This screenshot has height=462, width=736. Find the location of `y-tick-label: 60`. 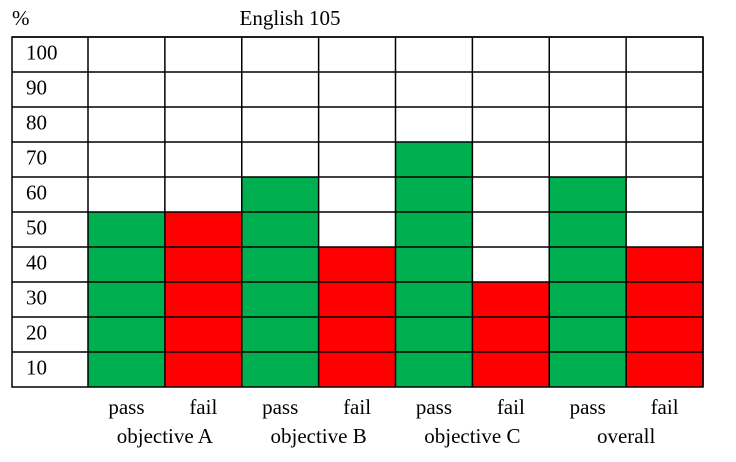

y-tick-label: 60 is located at coordinates (36, 192).